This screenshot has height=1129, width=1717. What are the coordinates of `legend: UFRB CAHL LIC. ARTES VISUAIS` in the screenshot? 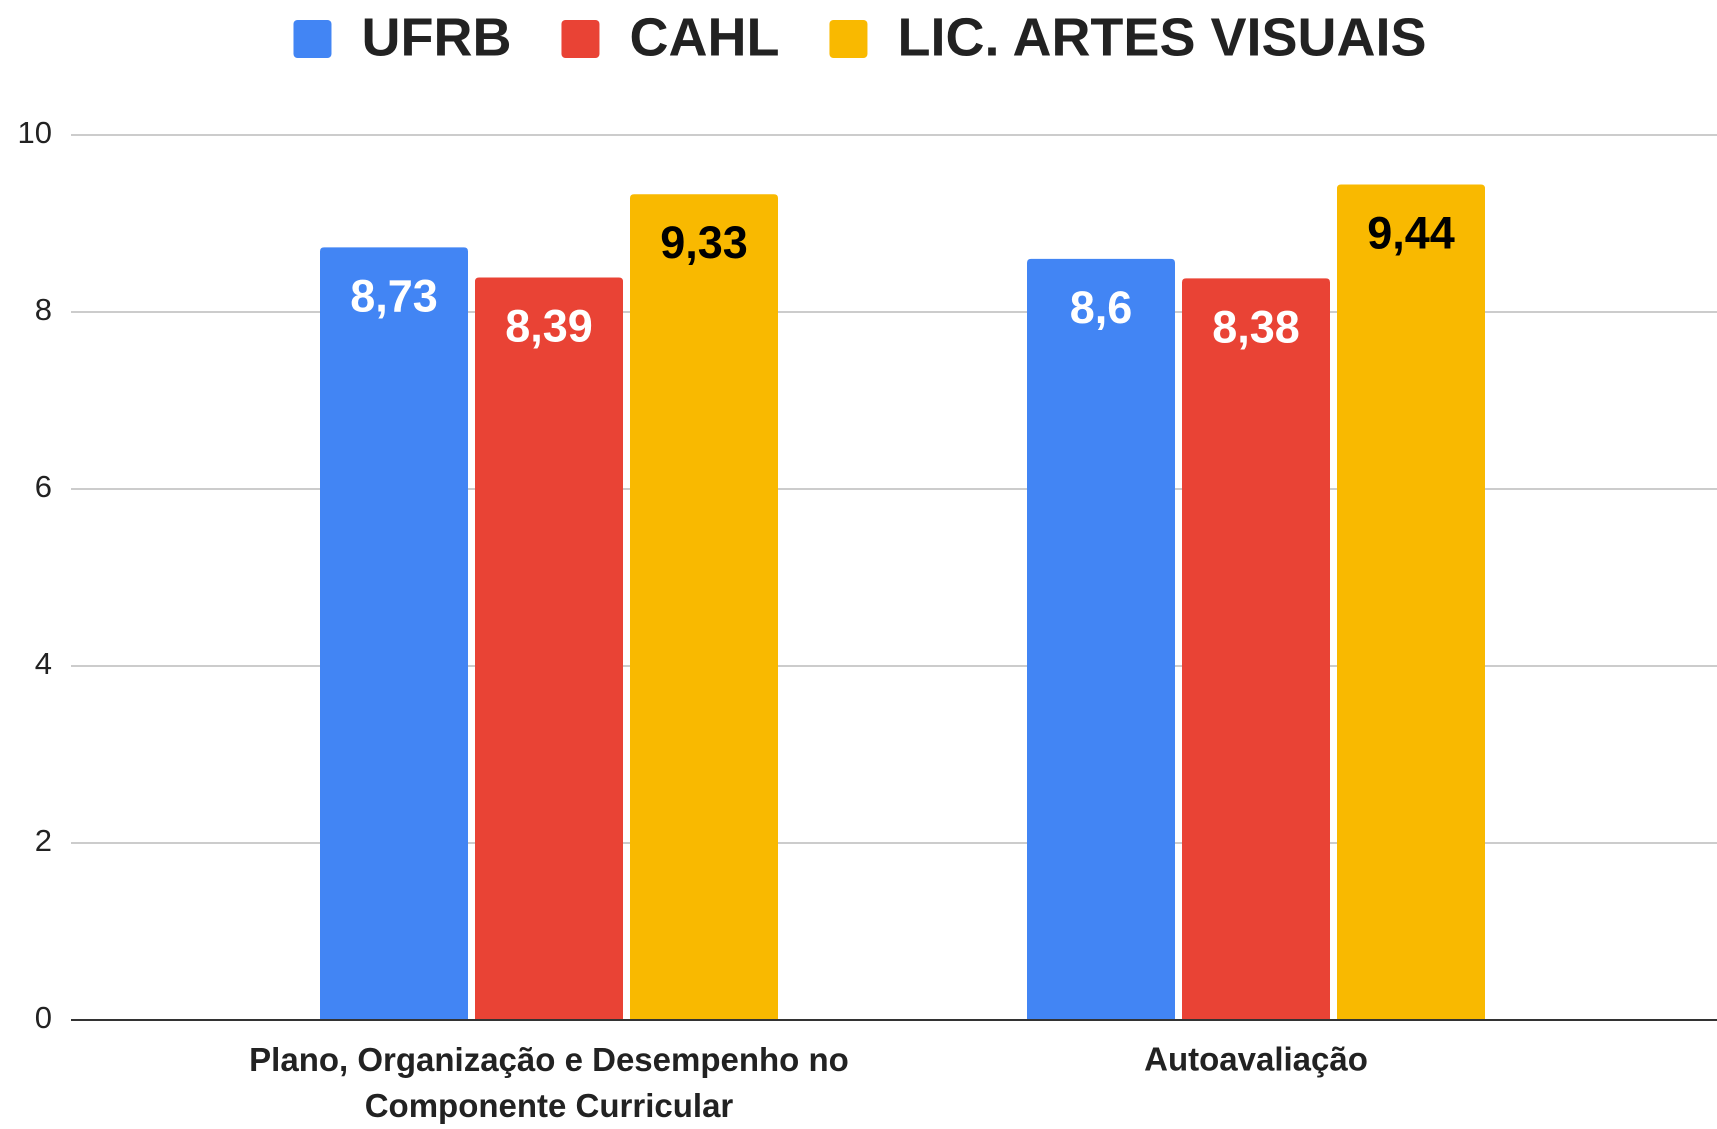 It's located at (860, 37).